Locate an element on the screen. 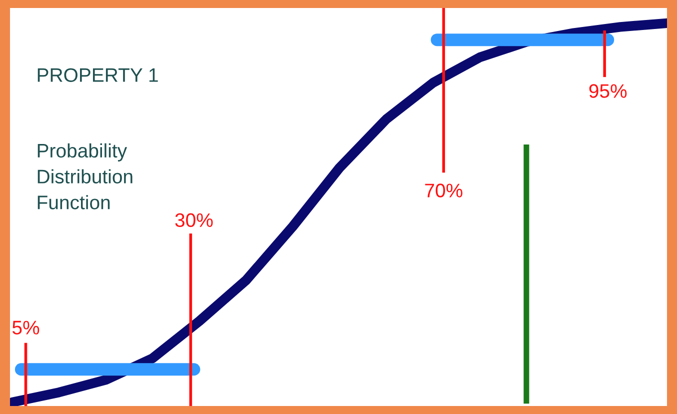 The height and width of the screenshot is (414, 677). annotation: 5% is located at coordinates (26, 327).